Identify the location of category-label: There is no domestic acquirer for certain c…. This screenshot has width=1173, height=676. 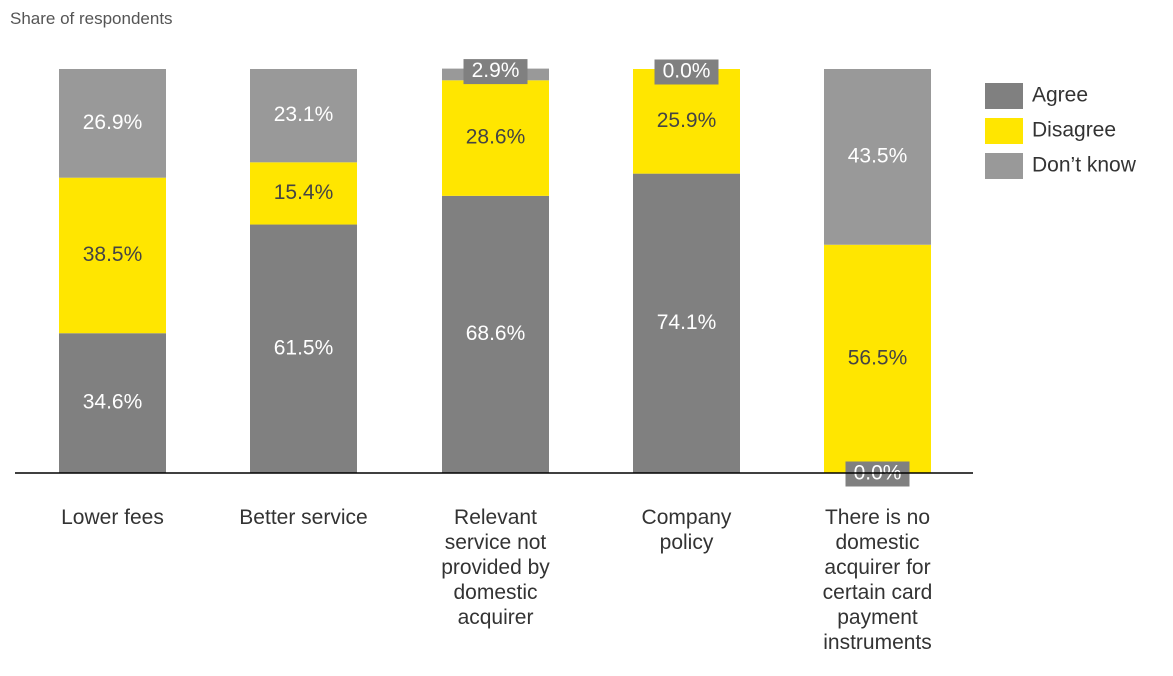
(878, 580).